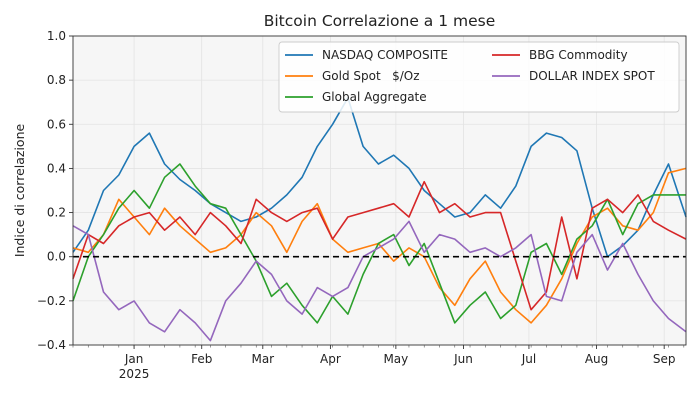 The height and width of the screenshot is (400, 700). Describe the element at coordinates (374, 97) in the screenshot. I see `legend-label: Global Aggregate` at that location.